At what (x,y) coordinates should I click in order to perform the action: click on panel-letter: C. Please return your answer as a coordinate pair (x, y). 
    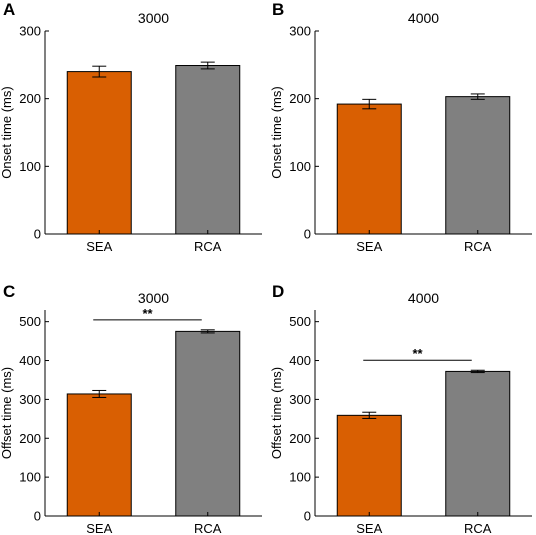
    Looking at the image, I should click on (9, 291).